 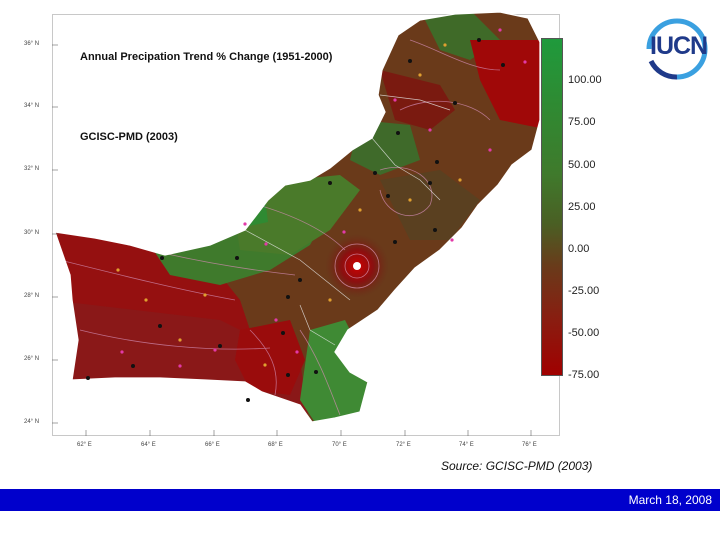 I want to click on lat-label: 32° N, so click(x=32, y=169).